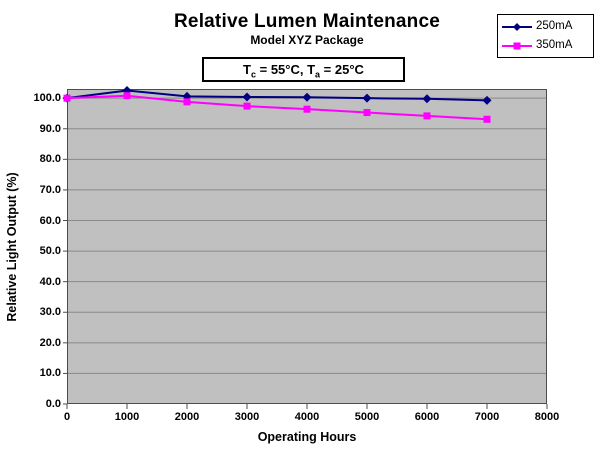 The width and height of the screenshot is (600, 466). What do you see at coordinates (53, 404) in the screenshot?
I see `y-tick-label: 0.0` at bounding box center [53, 404].